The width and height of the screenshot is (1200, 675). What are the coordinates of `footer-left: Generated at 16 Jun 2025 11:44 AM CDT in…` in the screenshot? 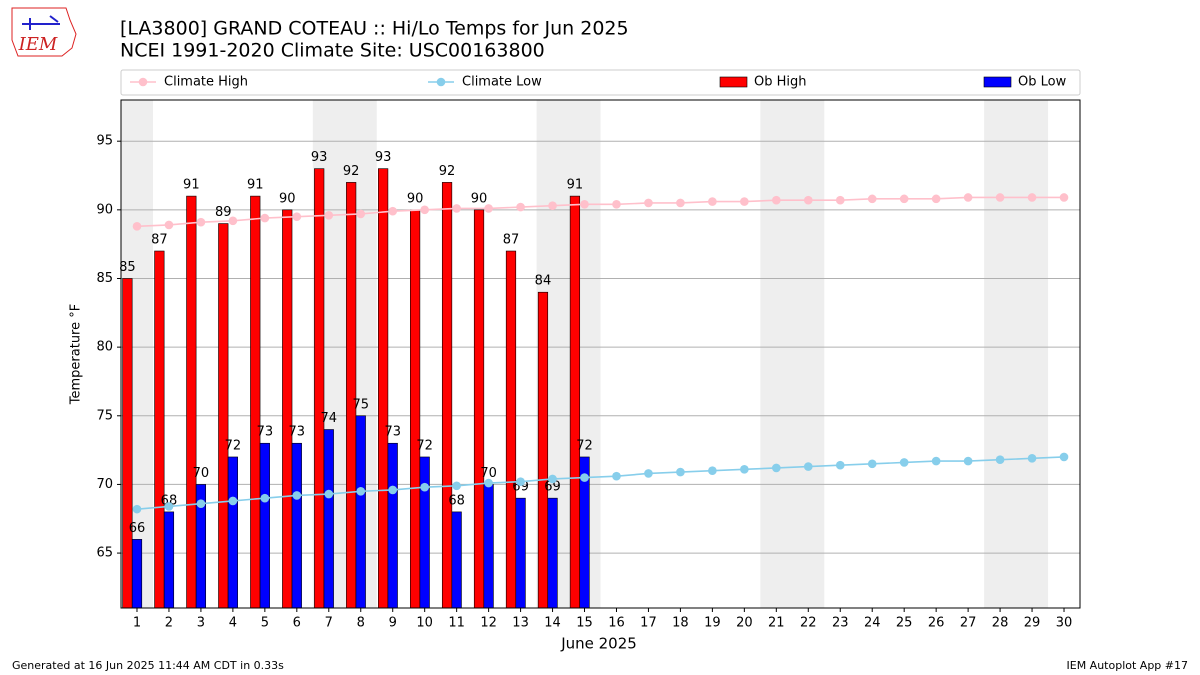 It's located at (148, 665).